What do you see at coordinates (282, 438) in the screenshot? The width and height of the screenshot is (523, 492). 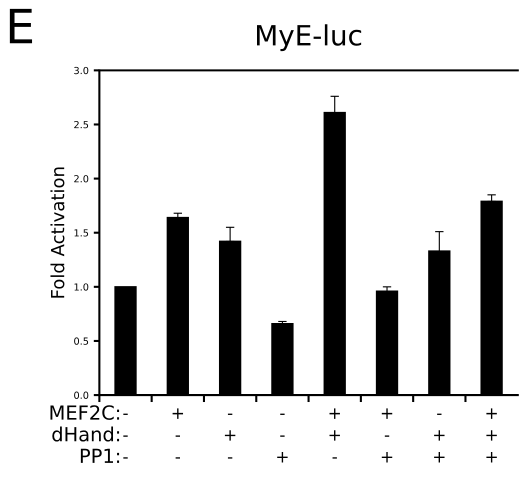 I see `category-label: - - +` at bounding box center [282, 438].